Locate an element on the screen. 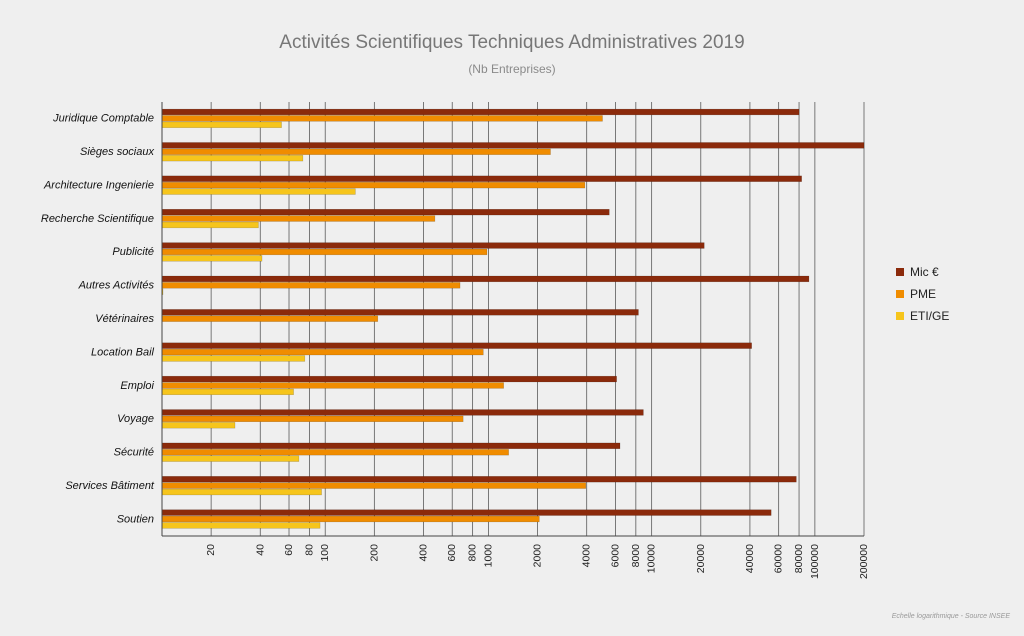 This screenshot has height=636, width=1024. x-tick-label: 2000 is located at coordinates (538, 556).